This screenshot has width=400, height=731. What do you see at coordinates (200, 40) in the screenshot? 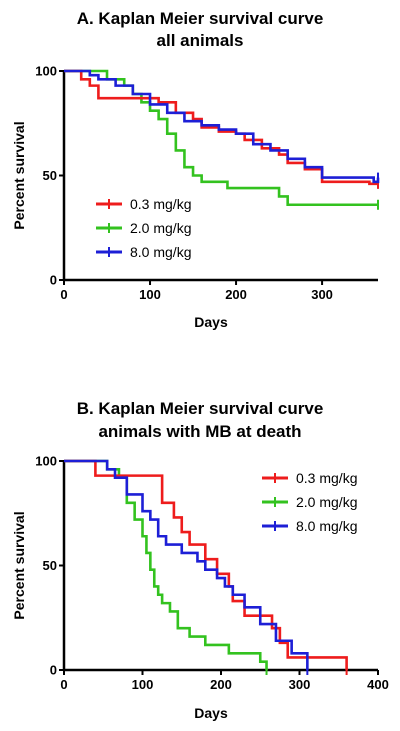
I see `chart-title-line: all animals` at bounding box center [200, 40].